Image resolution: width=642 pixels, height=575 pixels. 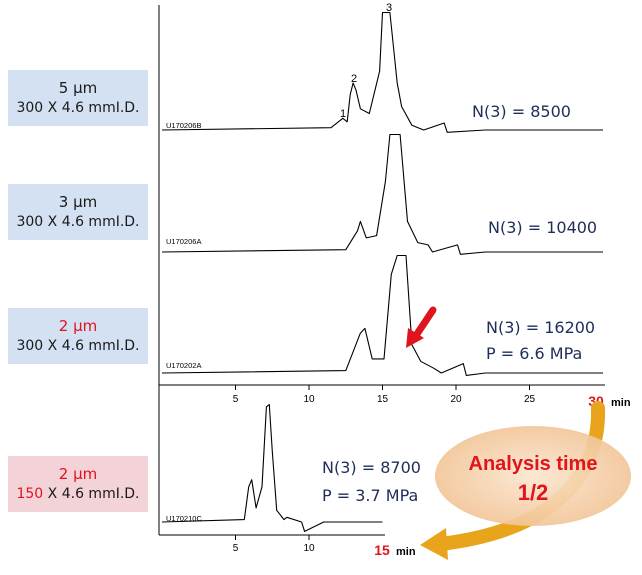 What do you see at coordinates (366, 61) in the screenshot?
I see `peak-labels: 1 2 3` at bounding box center [366, 61].